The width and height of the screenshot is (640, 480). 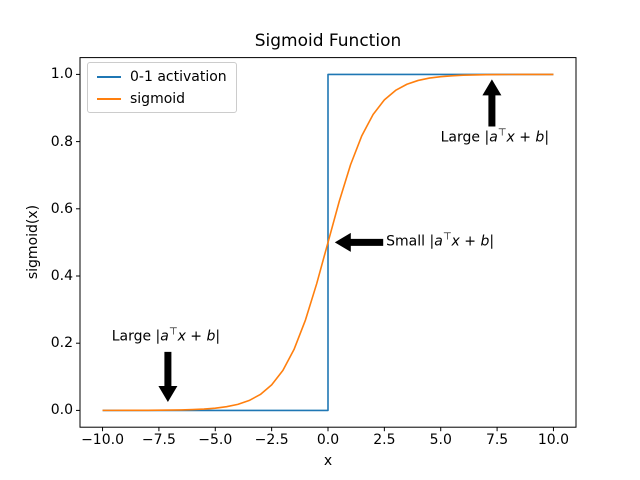 I want to click on legend: 0-1 activation sigmoid, so click(x=162, y=87).